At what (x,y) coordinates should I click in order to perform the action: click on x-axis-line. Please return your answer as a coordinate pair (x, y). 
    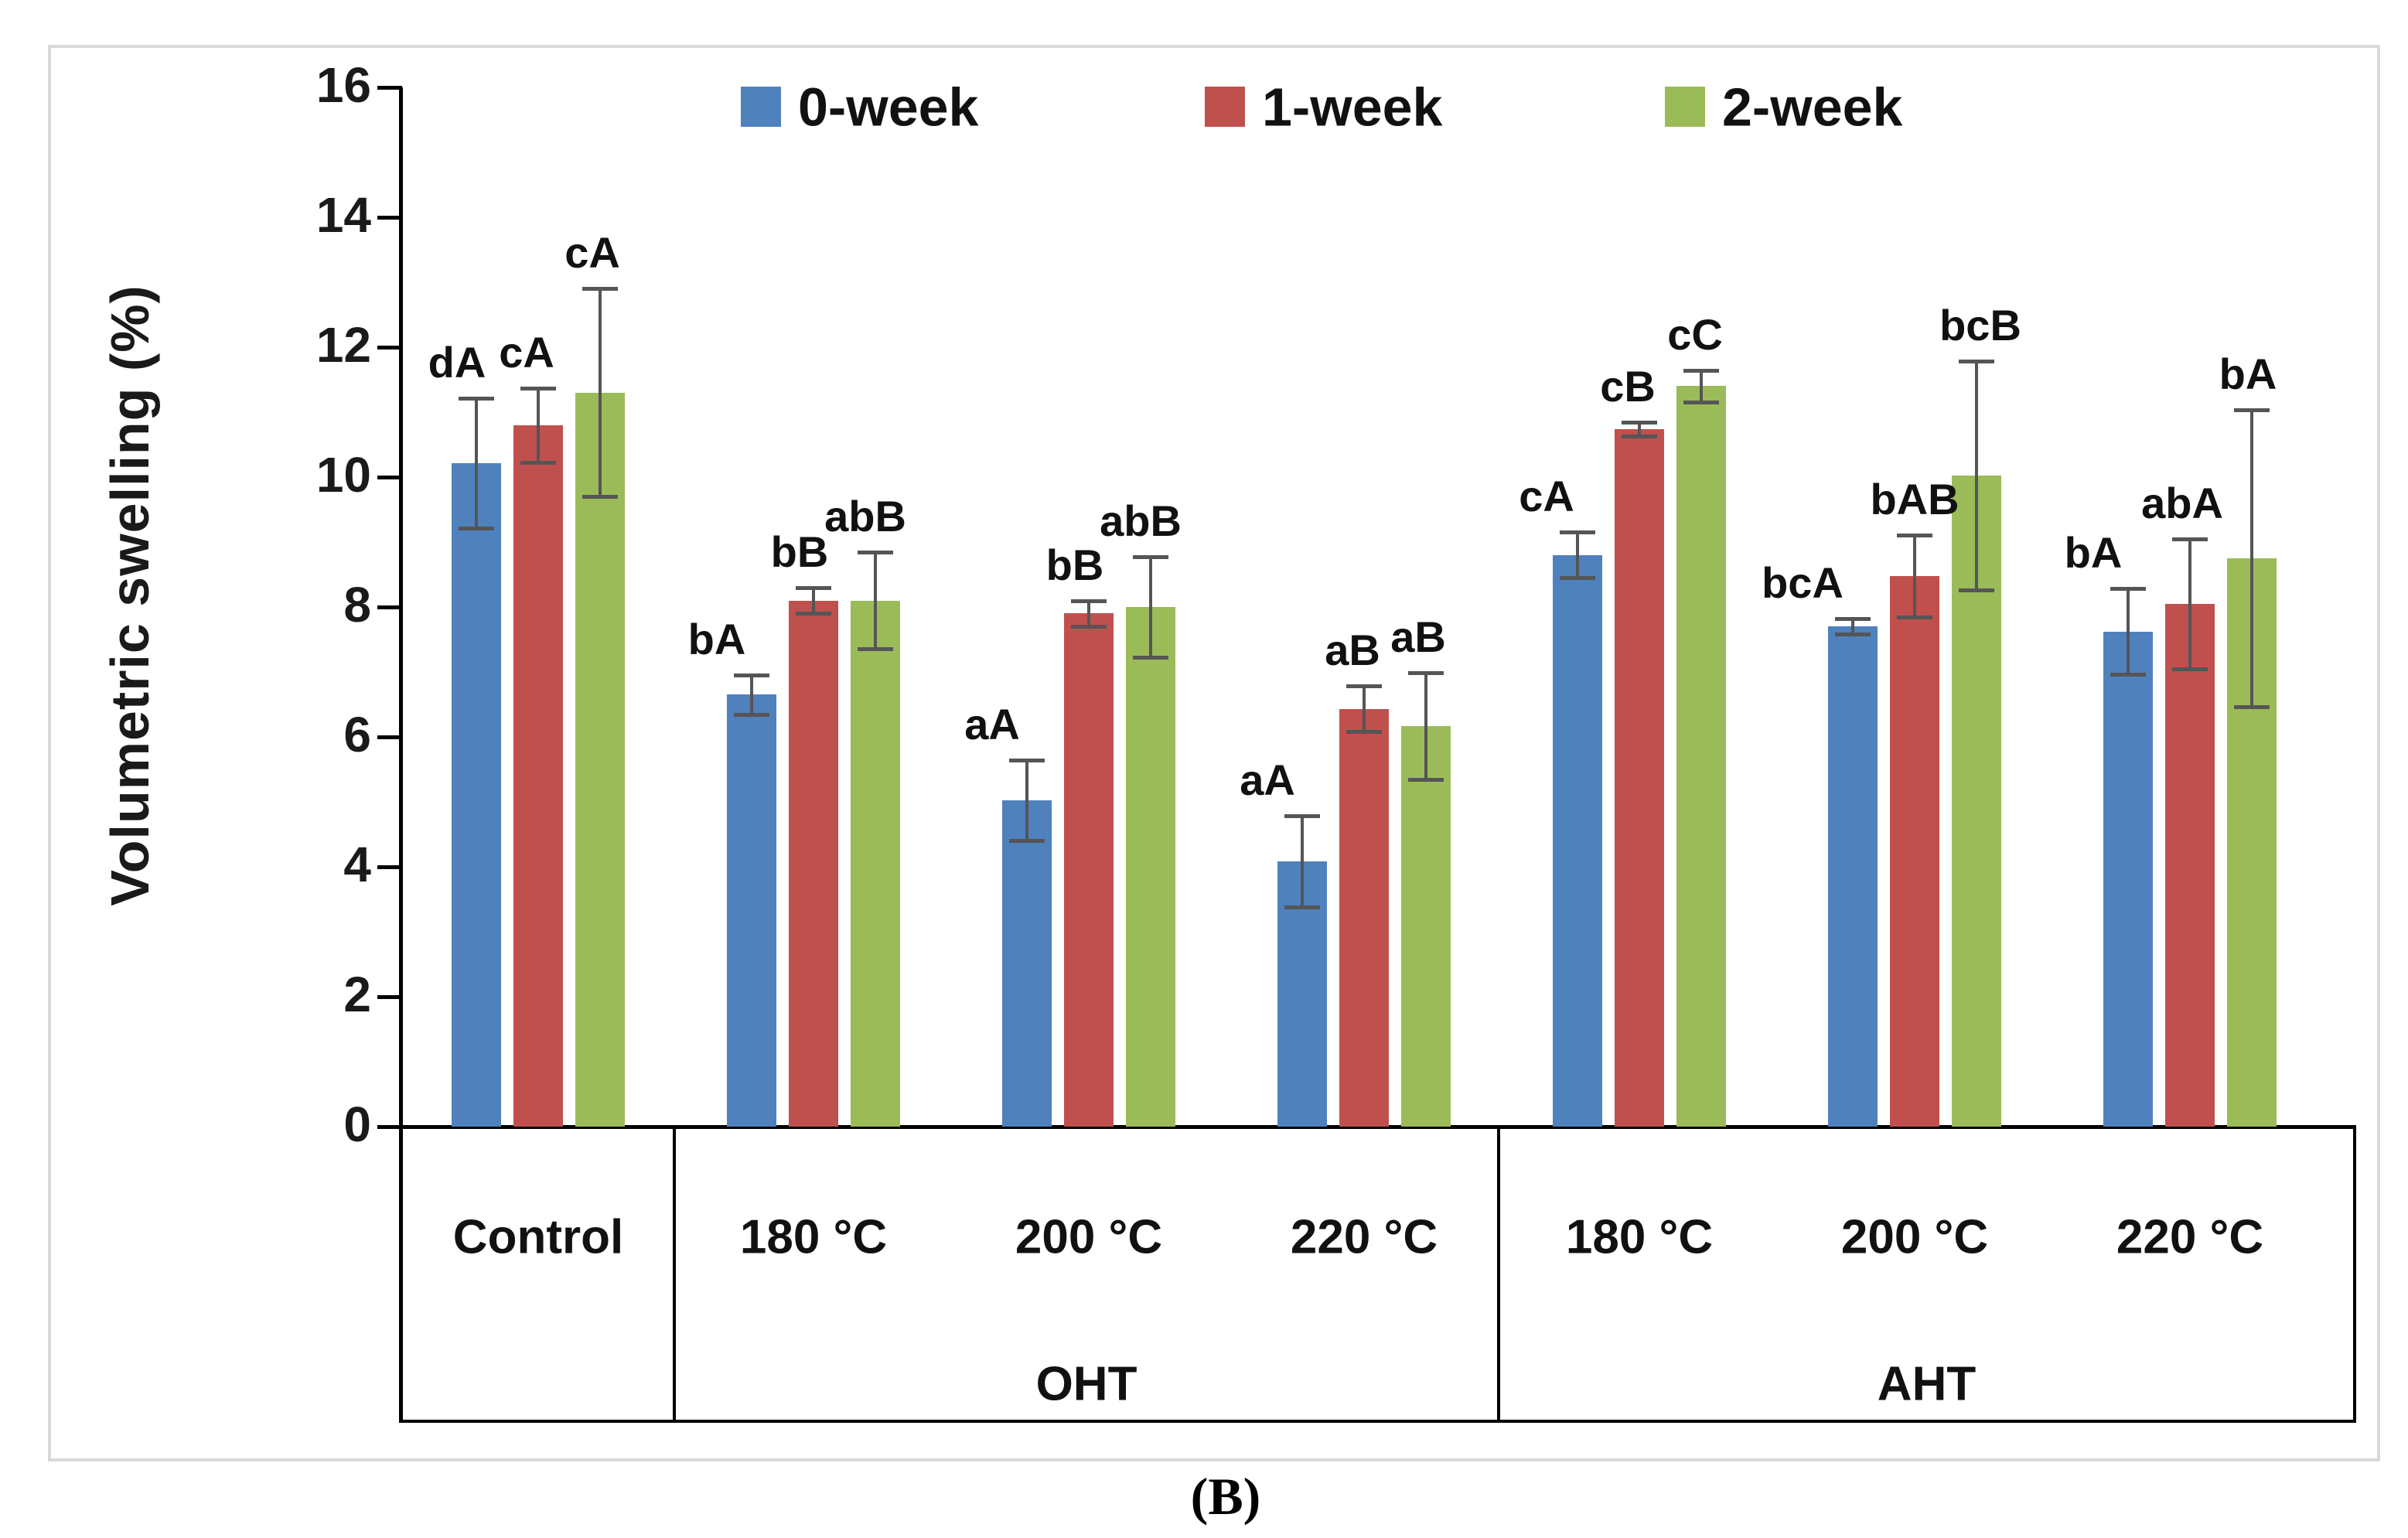
    Looking at the image, I should click on (1377, 1127).